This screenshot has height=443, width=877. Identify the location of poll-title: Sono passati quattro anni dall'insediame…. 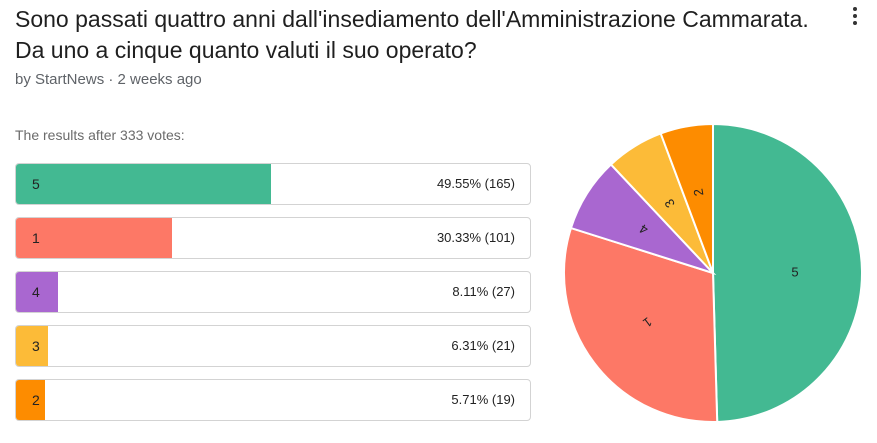
(412, 34).